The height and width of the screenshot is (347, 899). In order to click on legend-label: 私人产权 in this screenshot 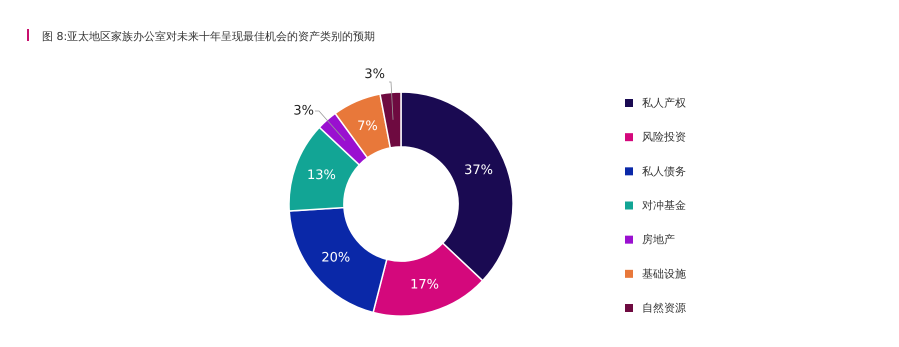, I will do `click(664, 103)`.